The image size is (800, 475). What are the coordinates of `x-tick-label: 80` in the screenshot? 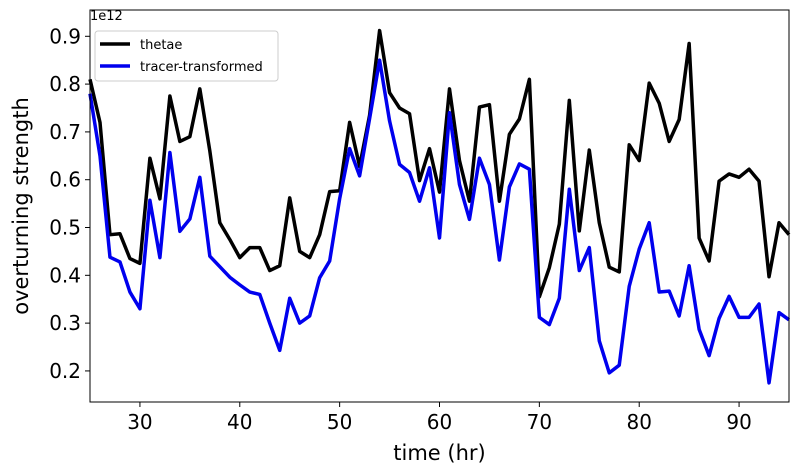 It's located at (638, 422).